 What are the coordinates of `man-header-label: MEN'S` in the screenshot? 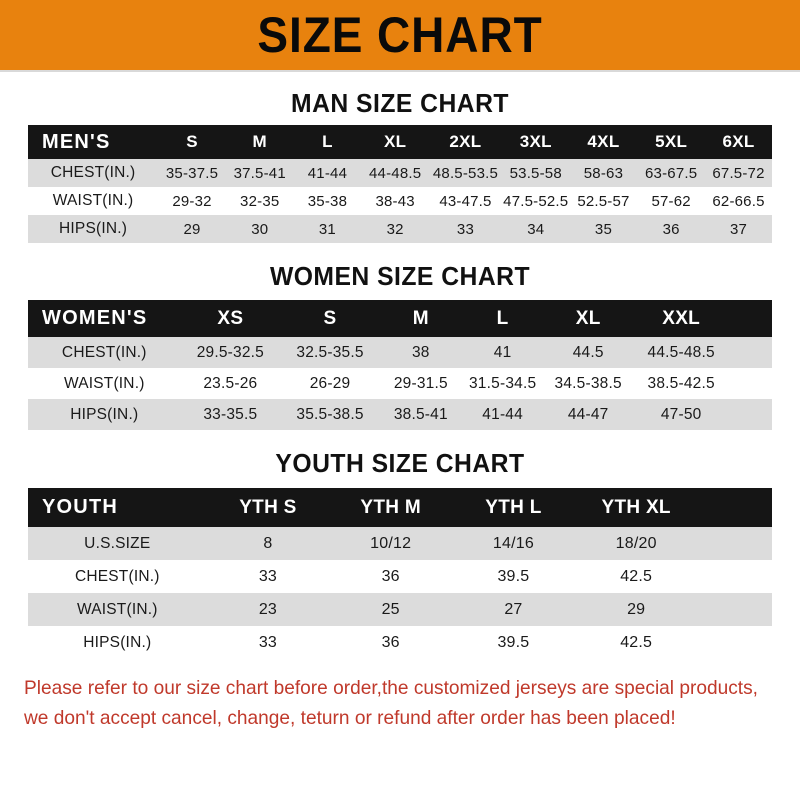 It's located at (76, 141).